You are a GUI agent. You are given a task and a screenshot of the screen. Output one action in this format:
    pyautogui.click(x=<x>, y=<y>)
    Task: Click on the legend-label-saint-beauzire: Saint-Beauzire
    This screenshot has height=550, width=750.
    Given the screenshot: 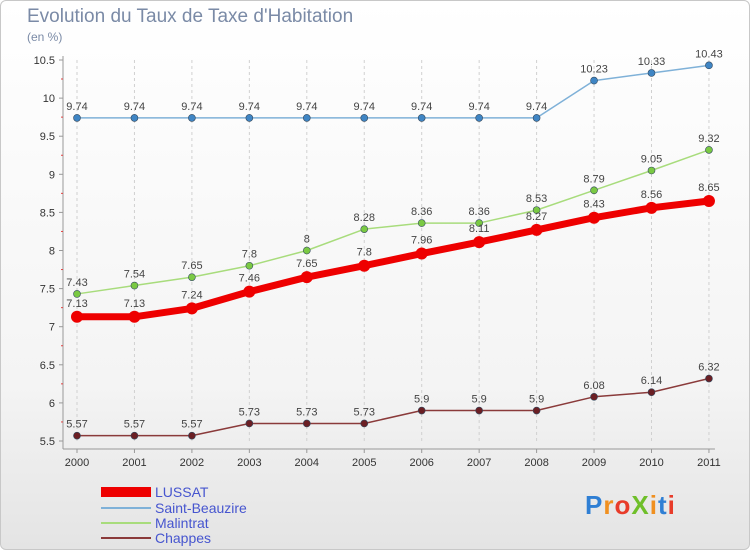 What is the action you would take?
    pyautogui.click(x=201, y=508)
    